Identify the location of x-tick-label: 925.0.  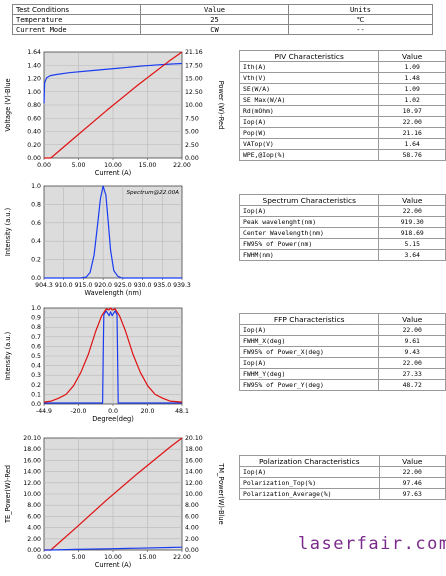
(123, 285).